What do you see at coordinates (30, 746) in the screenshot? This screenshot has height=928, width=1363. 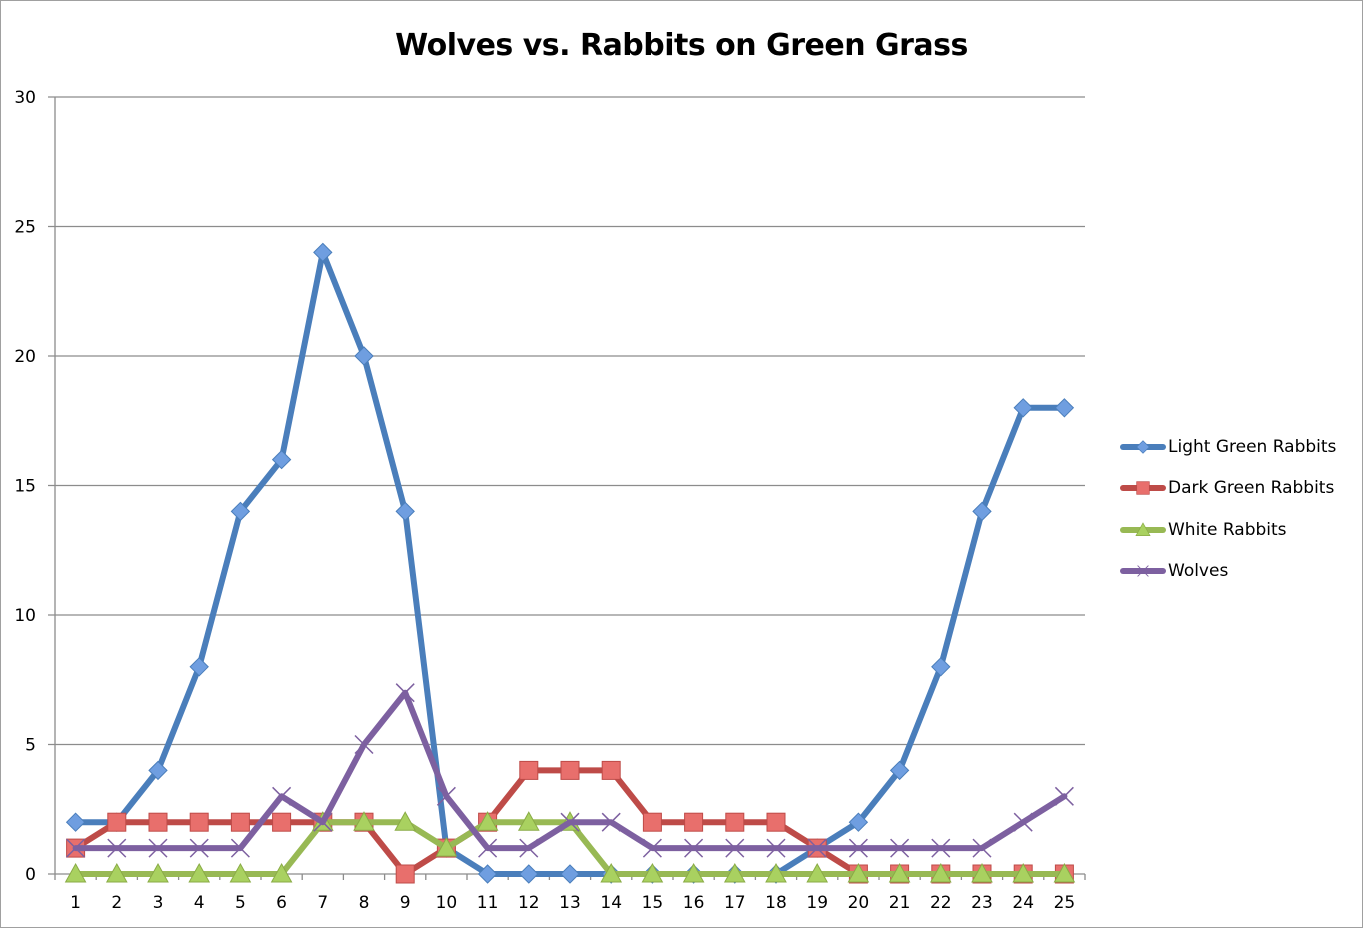 I see `y-tick-label: 5` at bounding box center [30, 746].